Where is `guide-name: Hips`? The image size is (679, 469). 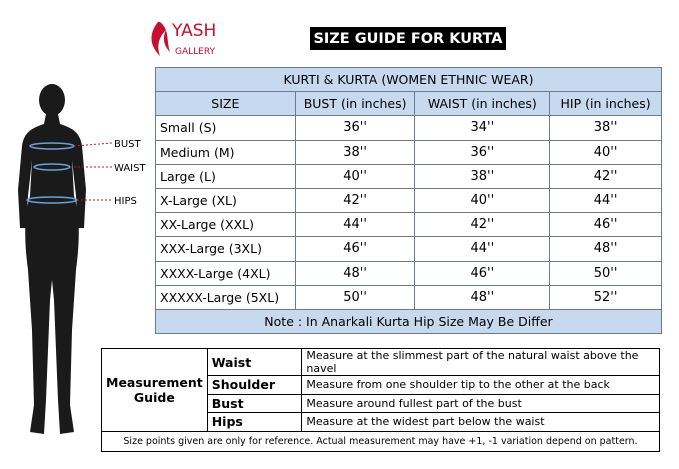
guide-name: Hips is located at coordinates (254, 422).